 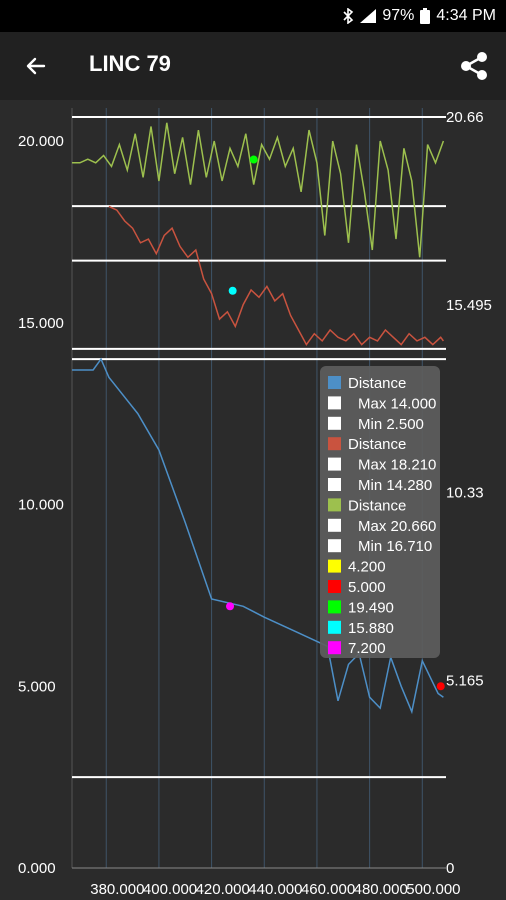 I want to click on right-tick-label: 5.165, so click(x=465, y=680).